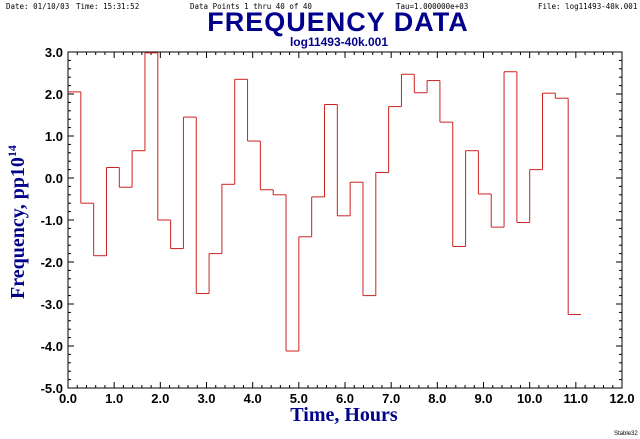 The height and width of the screenshot is (439, 640). I want to click on x-tick-label: 0.0, so click(68, 398).